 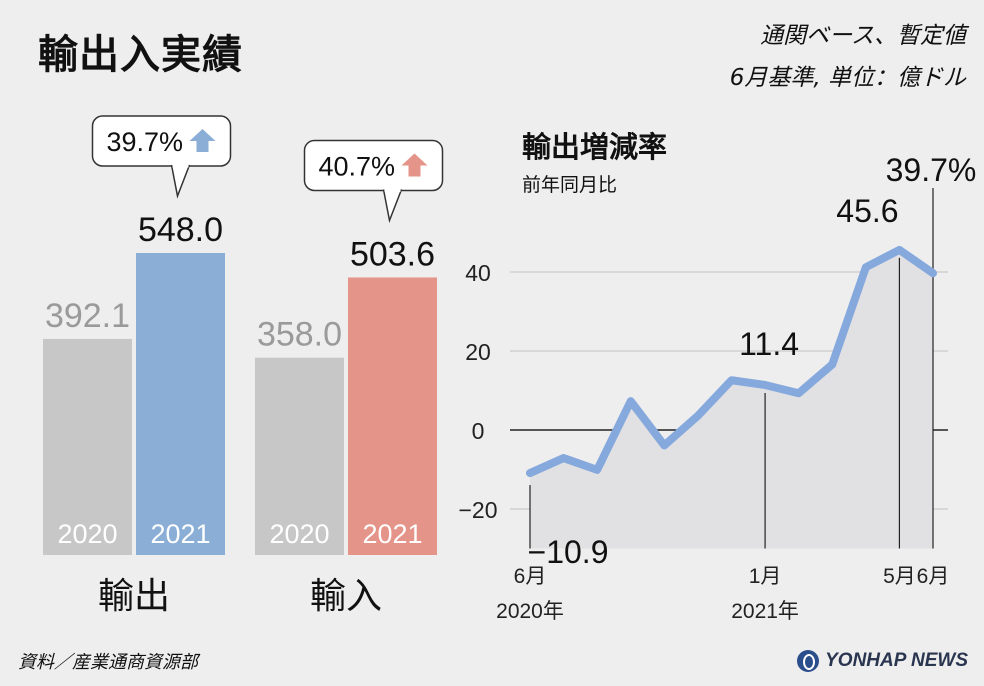 I want to click on line-annotation: −10.9, so click(x=568, y=552).